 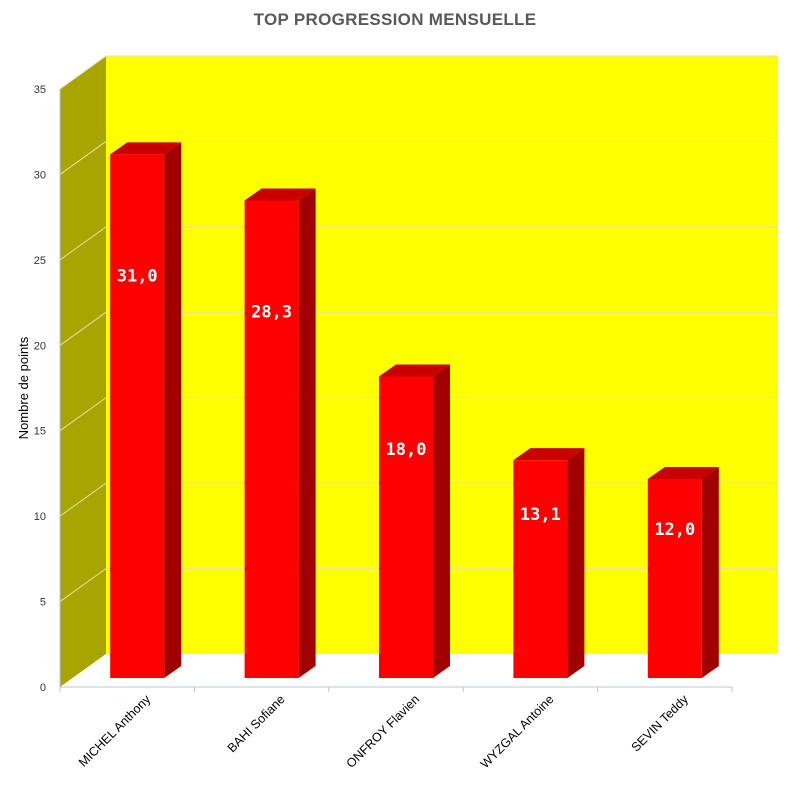 What do you see at coordinates (40, 261) in the screenshot?
I see `y-tick-label: 25` at bounding box center [40, 261].